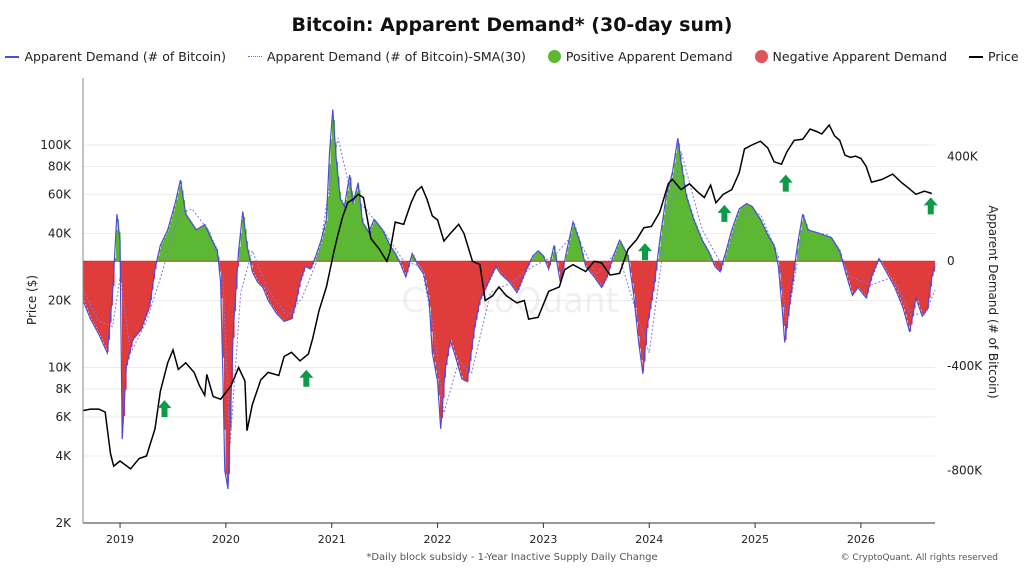  I want to click on up-arrow-icon, so click(164, 409).